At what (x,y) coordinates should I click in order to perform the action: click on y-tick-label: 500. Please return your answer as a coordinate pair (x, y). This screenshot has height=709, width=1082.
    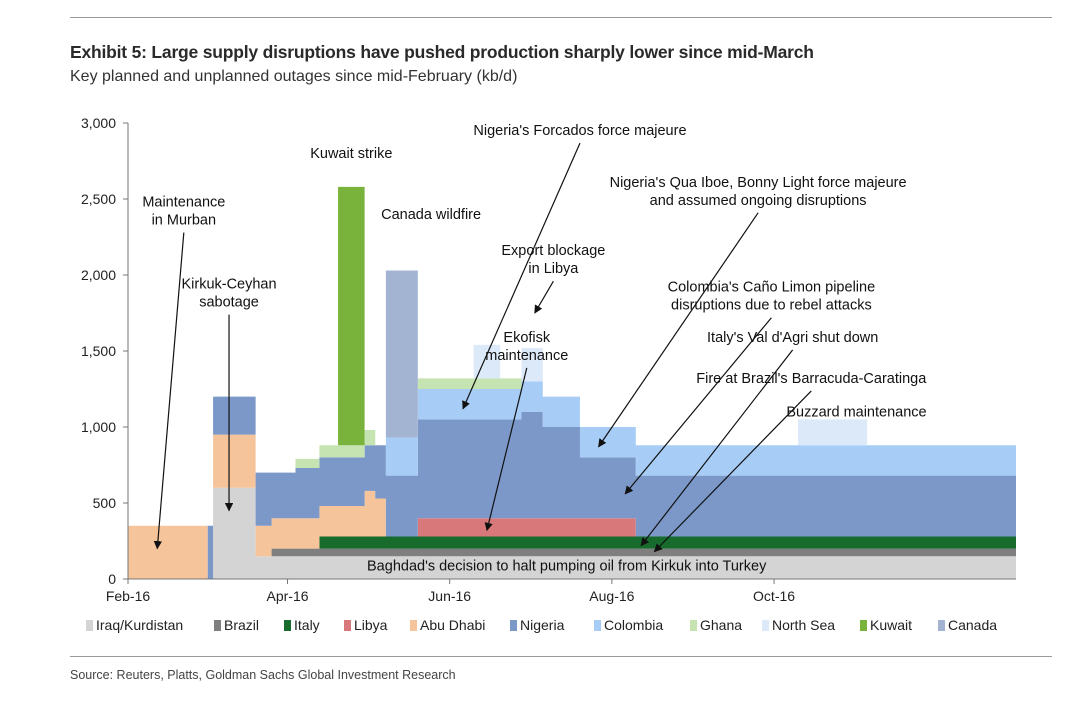
    Looking at the image, I should click on (105, 503).